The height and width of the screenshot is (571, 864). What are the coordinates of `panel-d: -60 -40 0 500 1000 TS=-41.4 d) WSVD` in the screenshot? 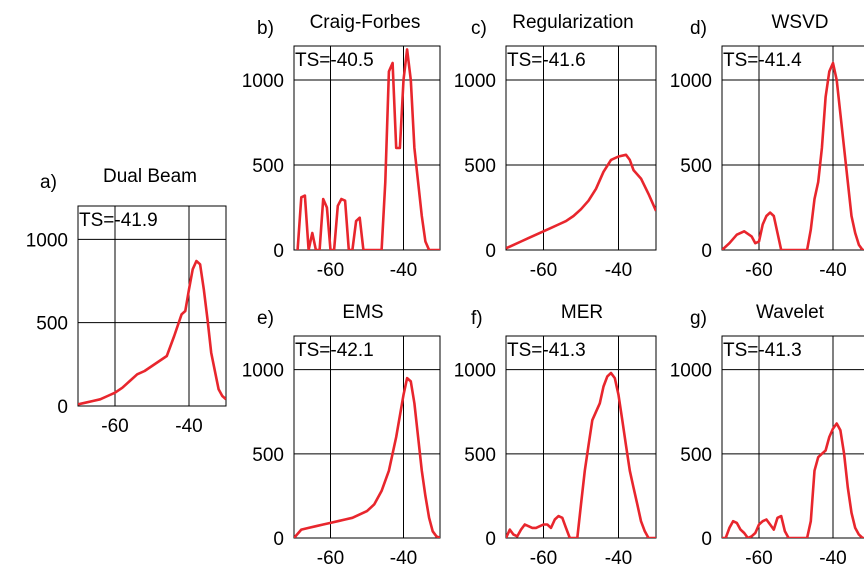 It's located at (767, 146).